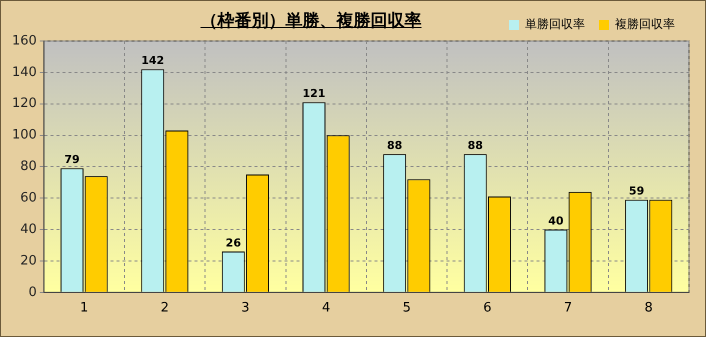 The width and height of the screenshot is (706, 337). I want to click on y-tick-label: 60, so click(28, 198).